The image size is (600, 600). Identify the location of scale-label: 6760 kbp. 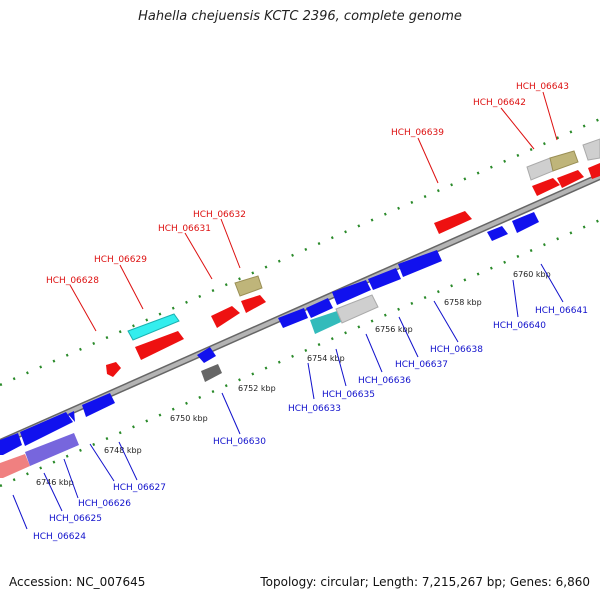
(532, 274).